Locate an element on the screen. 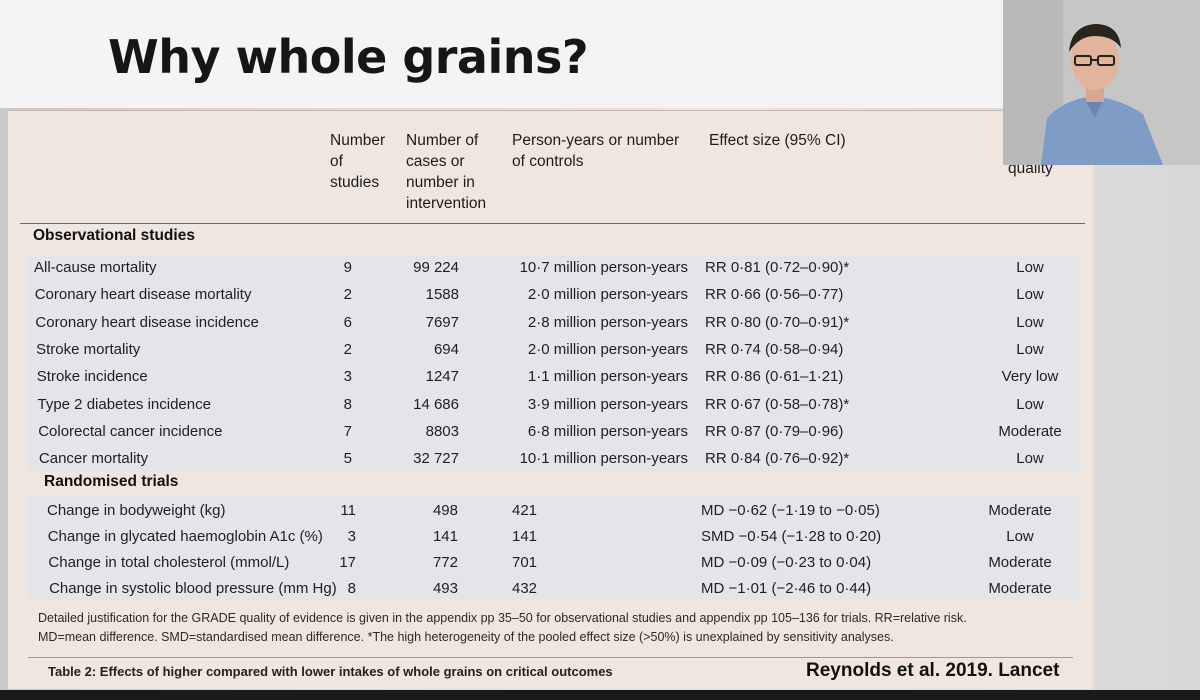  cell-cases: 772 is located at coordinates (445, 562).